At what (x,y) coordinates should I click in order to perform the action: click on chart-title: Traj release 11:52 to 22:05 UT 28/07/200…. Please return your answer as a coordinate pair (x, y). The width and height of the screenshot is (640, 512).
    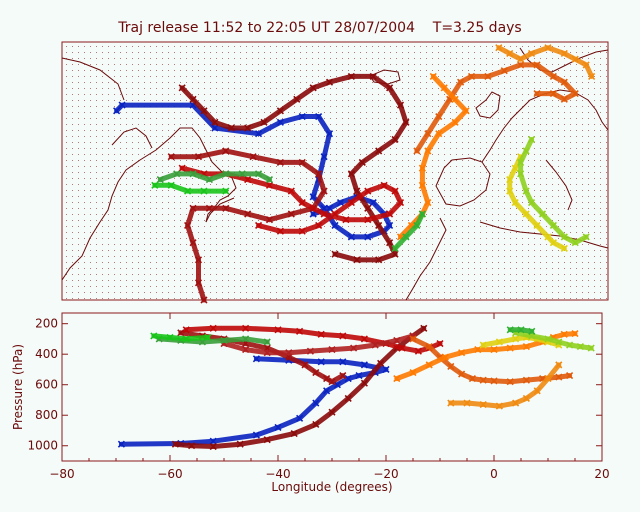
    Looking at the image, I should click on (320, 28).